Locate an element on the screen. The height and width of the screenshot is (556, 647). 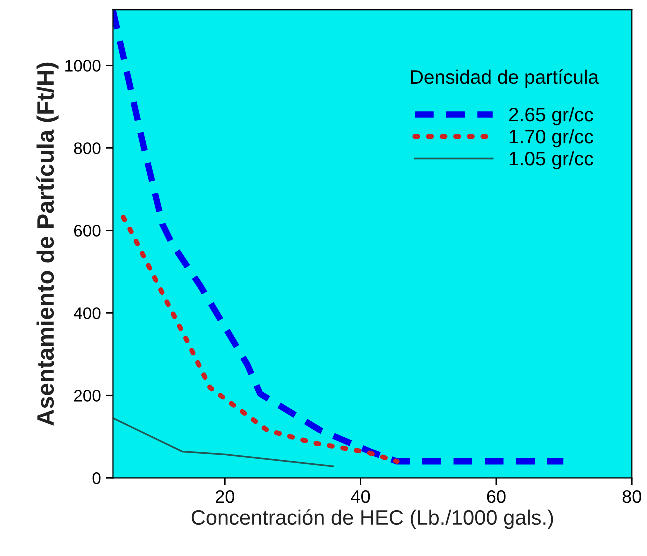
y-tick-label: 800 is located at coordinates (87, 148).